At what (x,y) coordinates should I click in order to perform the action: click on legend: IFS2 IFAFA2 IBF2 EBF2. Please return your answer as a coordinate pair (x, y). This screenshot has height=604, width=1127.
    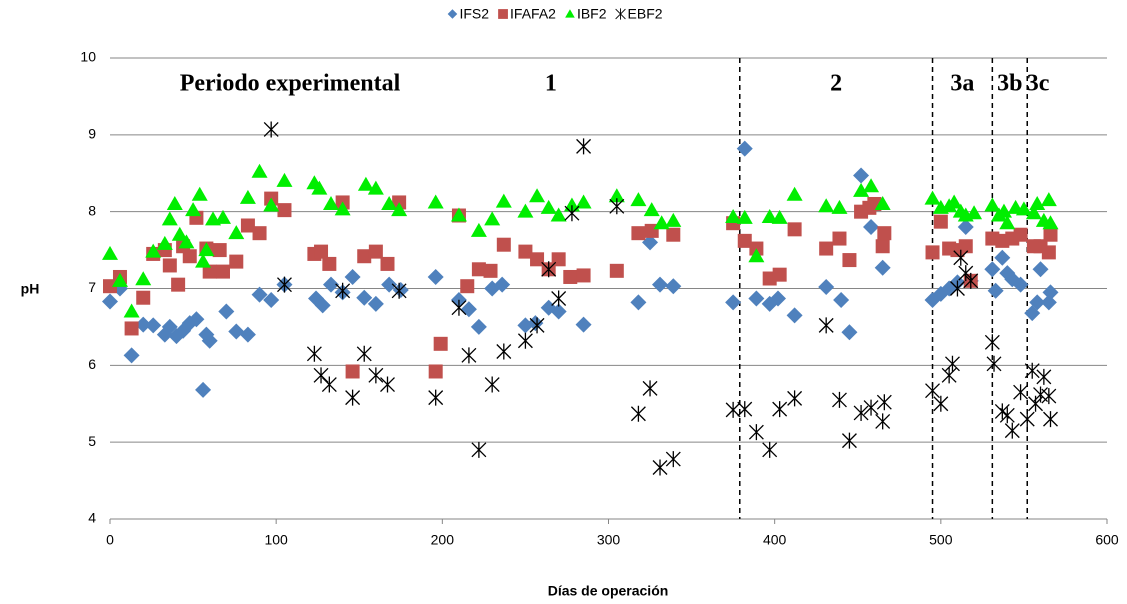
    Looking at the image, I should click on (555, 14).